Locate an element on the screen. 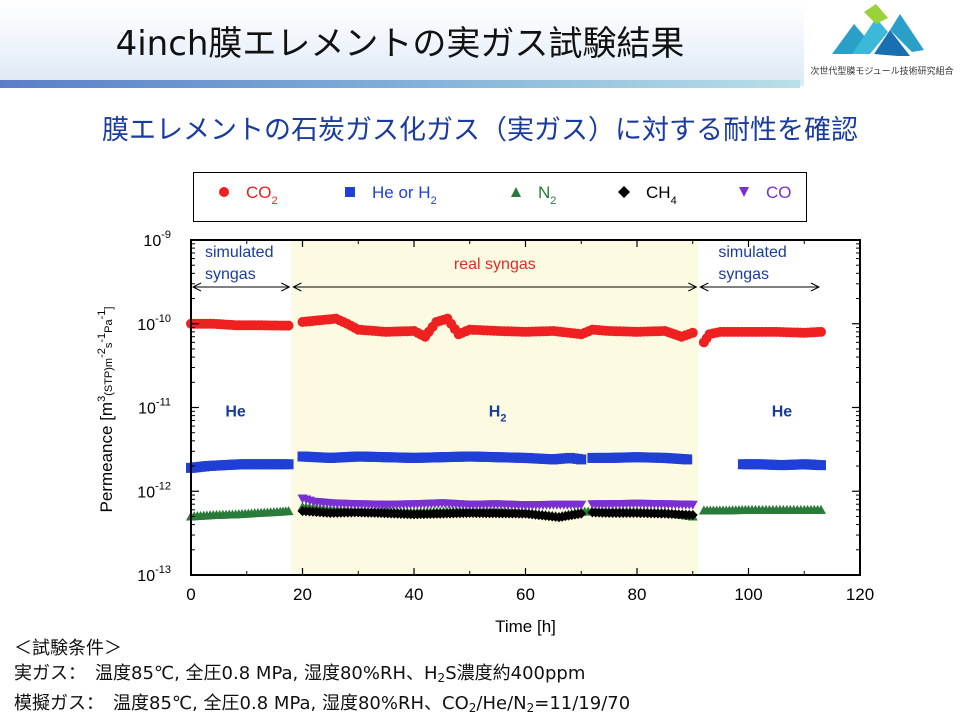  legend-item-co2: CO2 is located at coordinates (248, 195).